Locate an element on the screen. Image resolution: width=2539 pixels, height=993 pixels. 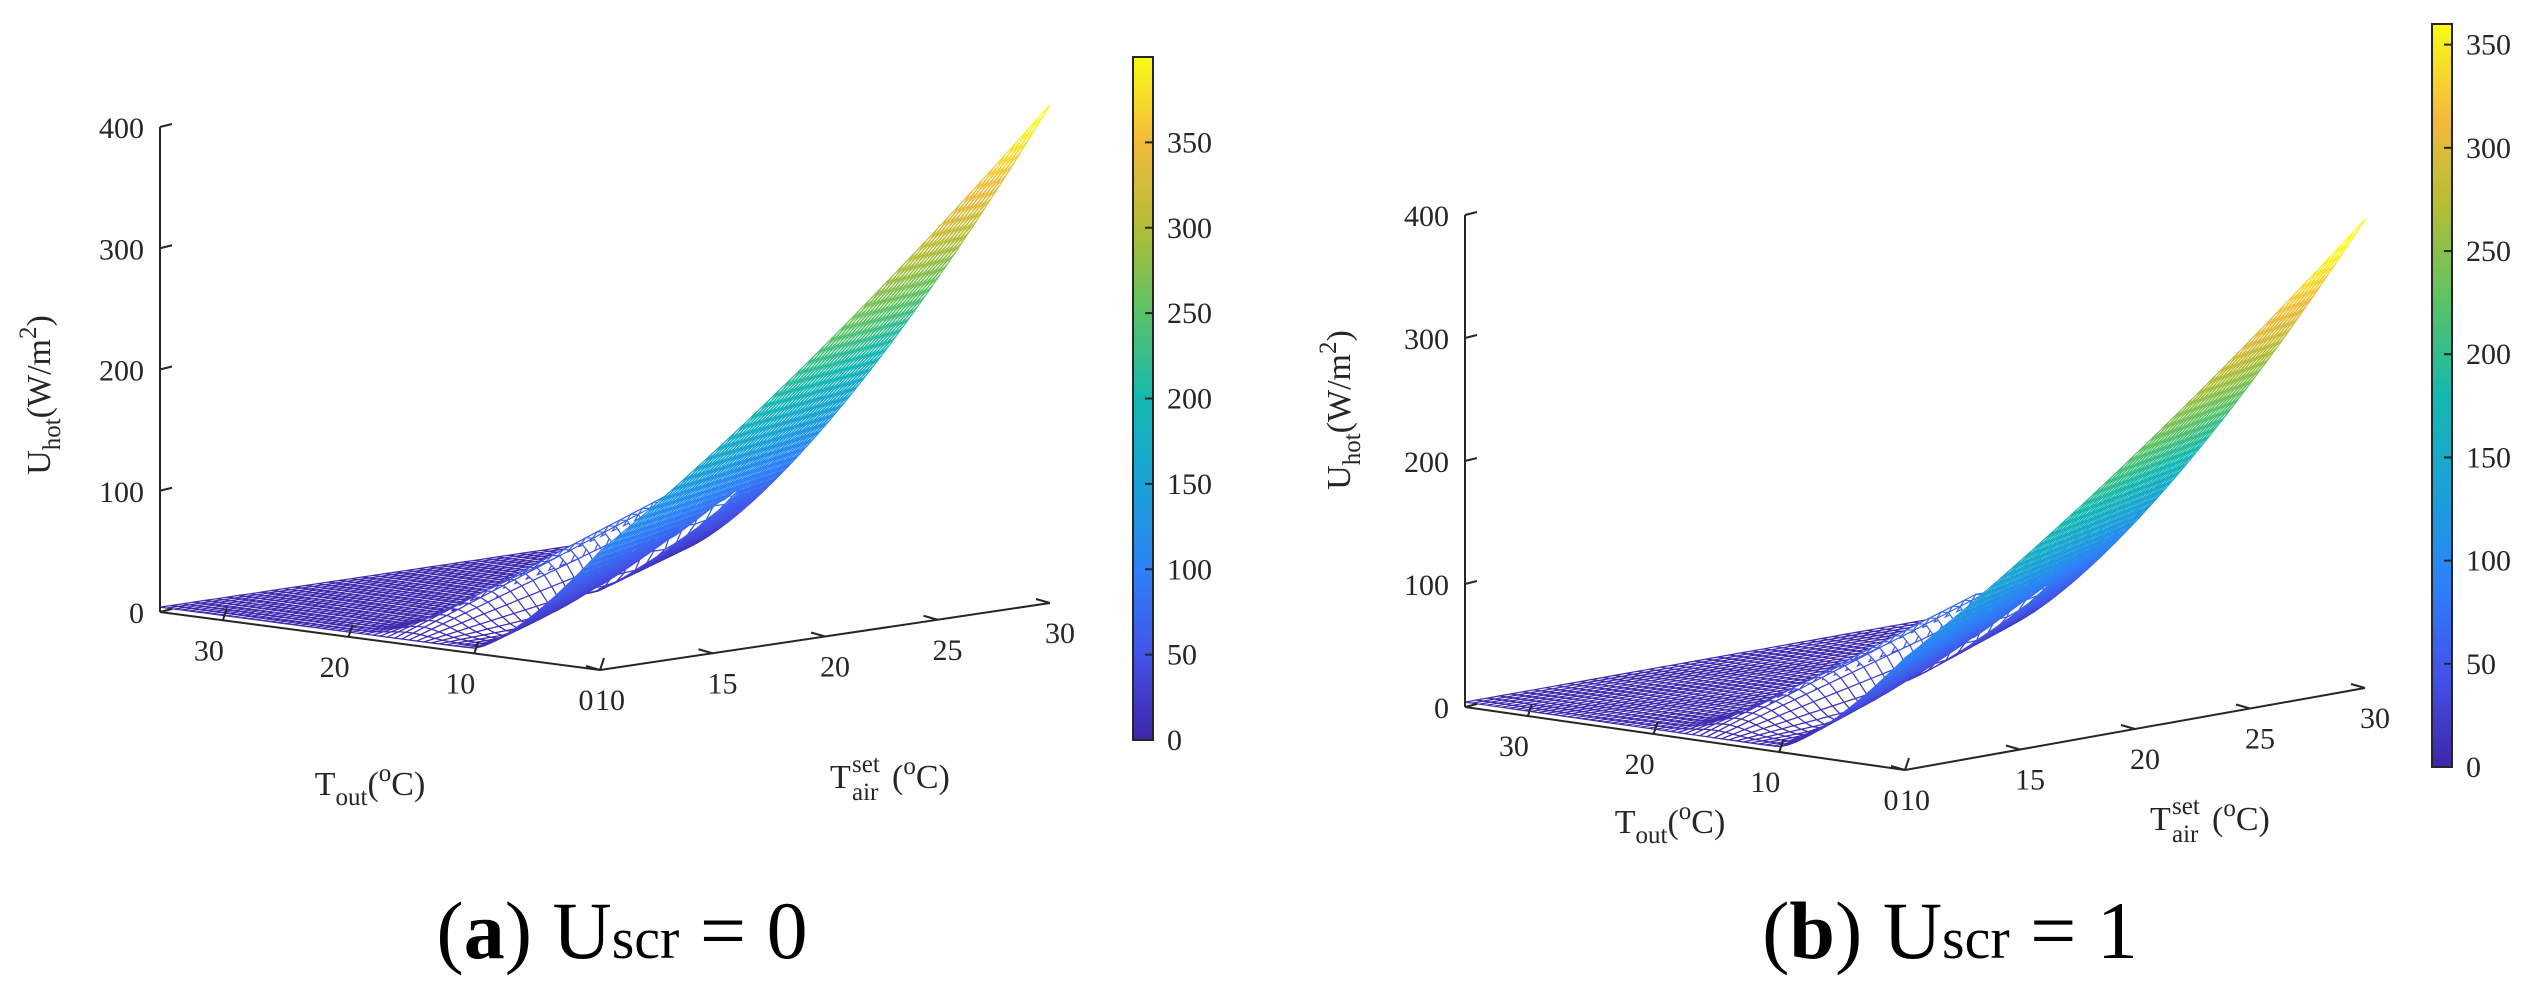
x-label-close: C) is located at coordinates (408, 784).